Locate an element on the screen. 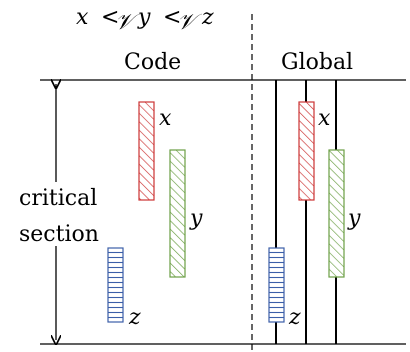 The height and width of the screenshot is (352, 410). global-bar-x is located at coordinates (306, 151).